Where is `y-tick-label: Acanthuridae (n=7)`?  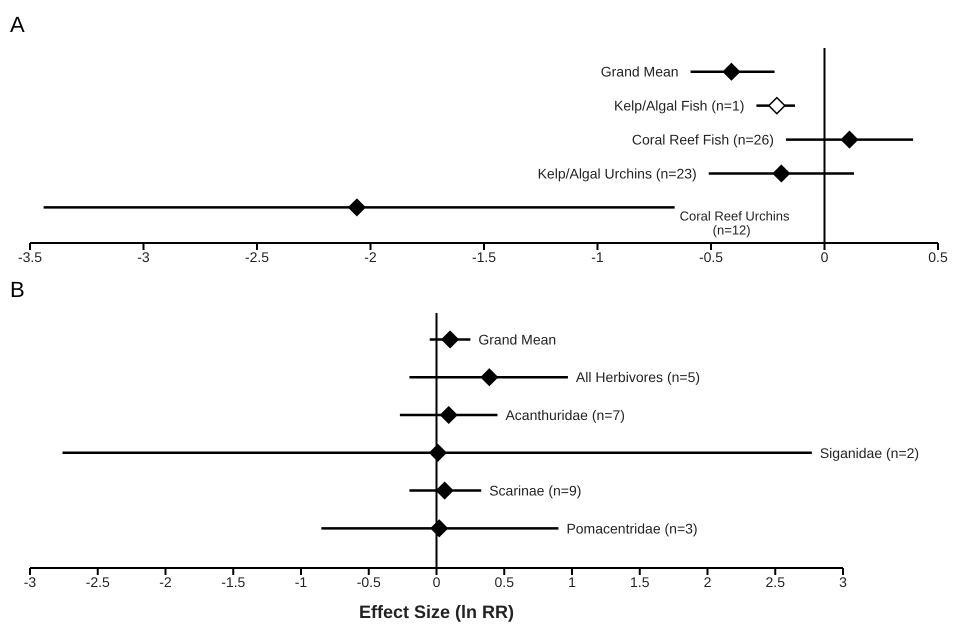
y-tick-label: Acanthuridae (n=7) is located at coordinates (565, 415).